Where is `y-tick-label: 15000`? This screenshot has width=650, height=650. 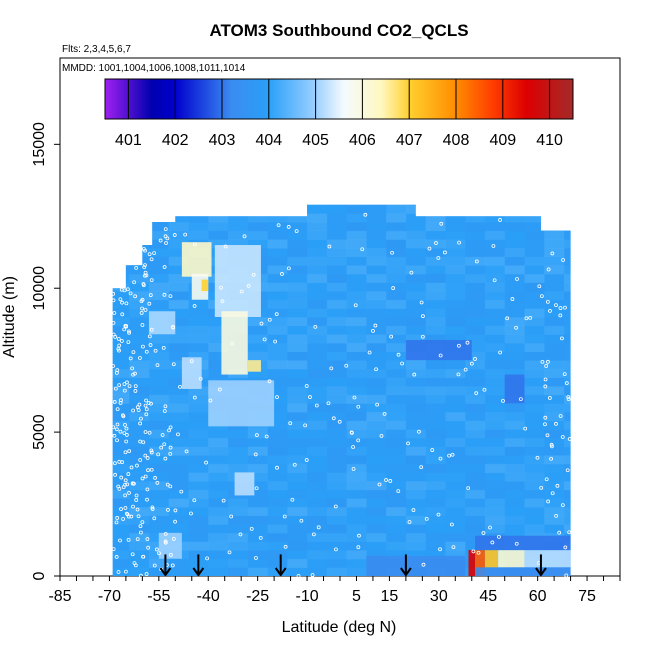 y-tick-label: 15000 is located at coordinates (39, 144).